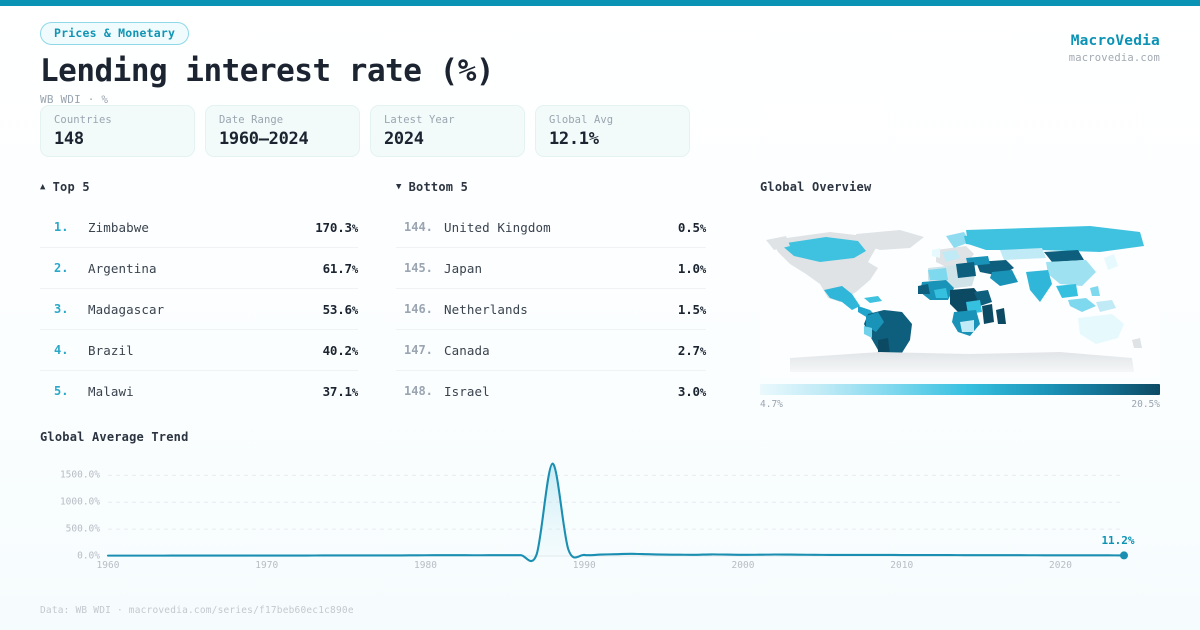 The height and width of the screenshot is (630, 1200). What do you see at coordinates (69, 139) in the screenshot?
I see `stat-card-value: 148` at bounding box center [69, 139].